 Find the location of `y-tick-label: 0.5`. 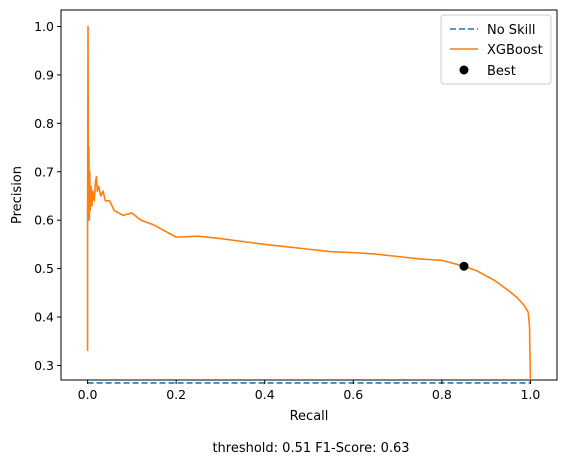

y-tick-label: 0.5 is located at coordinates (44, 268).